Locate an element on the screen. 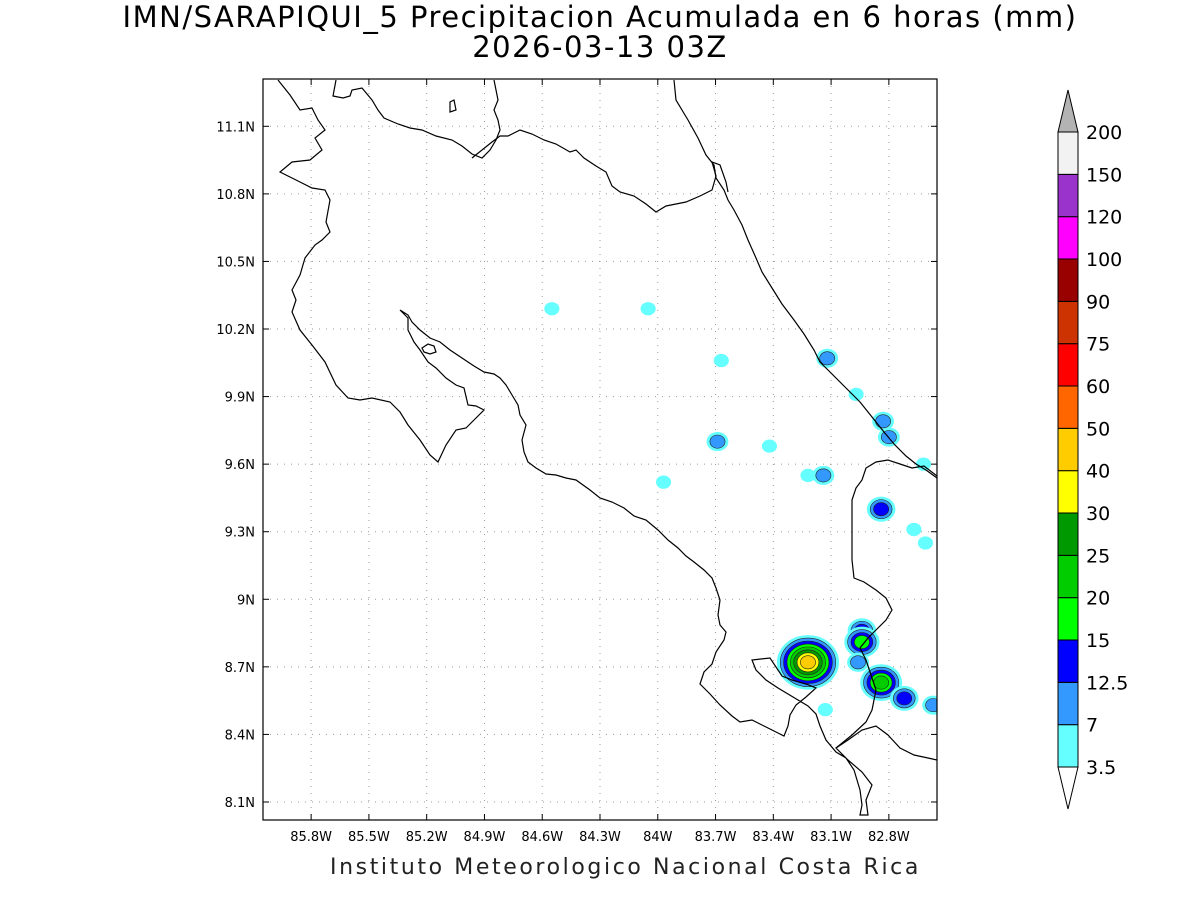  lon-tick-label: 84.3W is located at coordinates (600, 837).